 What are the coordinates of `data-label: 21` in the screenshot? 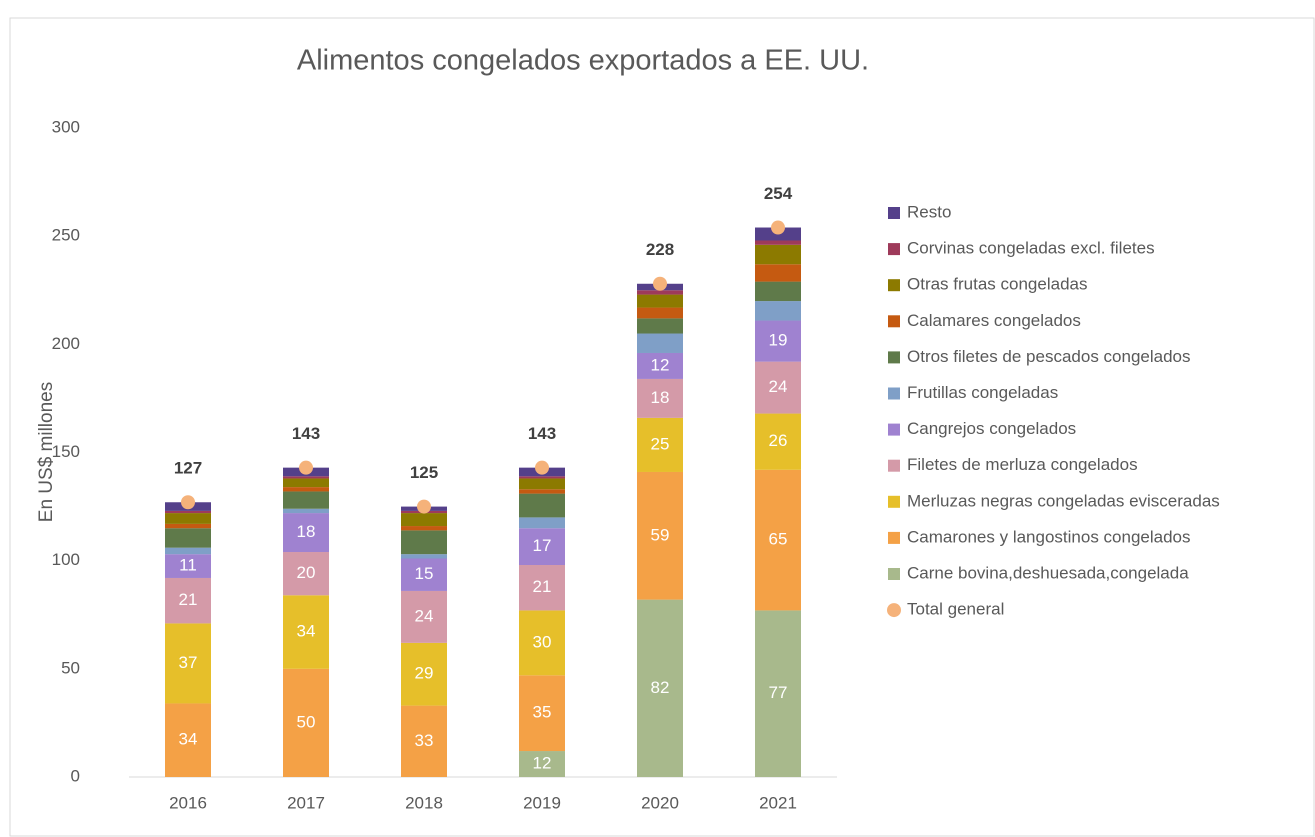 It's located at (188, 599).